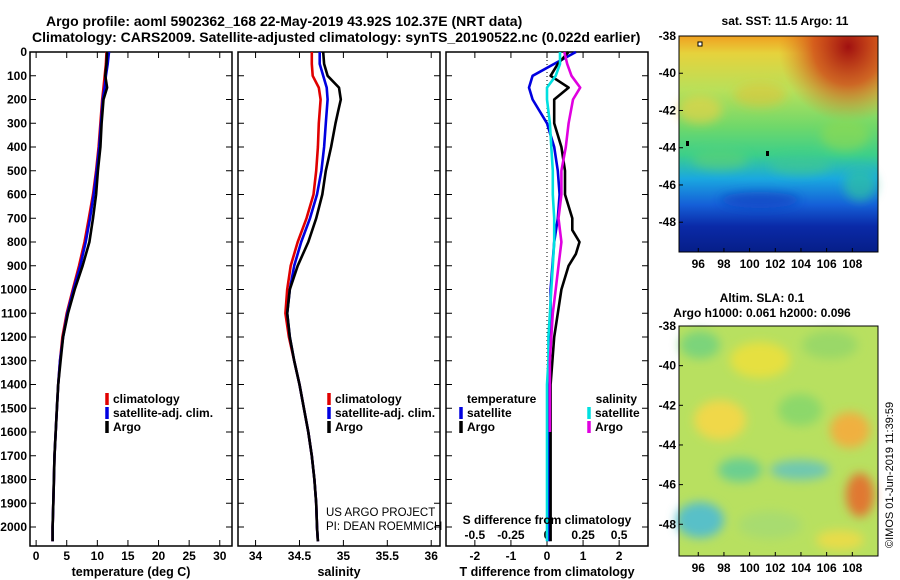  Describe the element at coordinates (668, 73) in the screenshot. I see `map-y-tick-label: -40` at that location.